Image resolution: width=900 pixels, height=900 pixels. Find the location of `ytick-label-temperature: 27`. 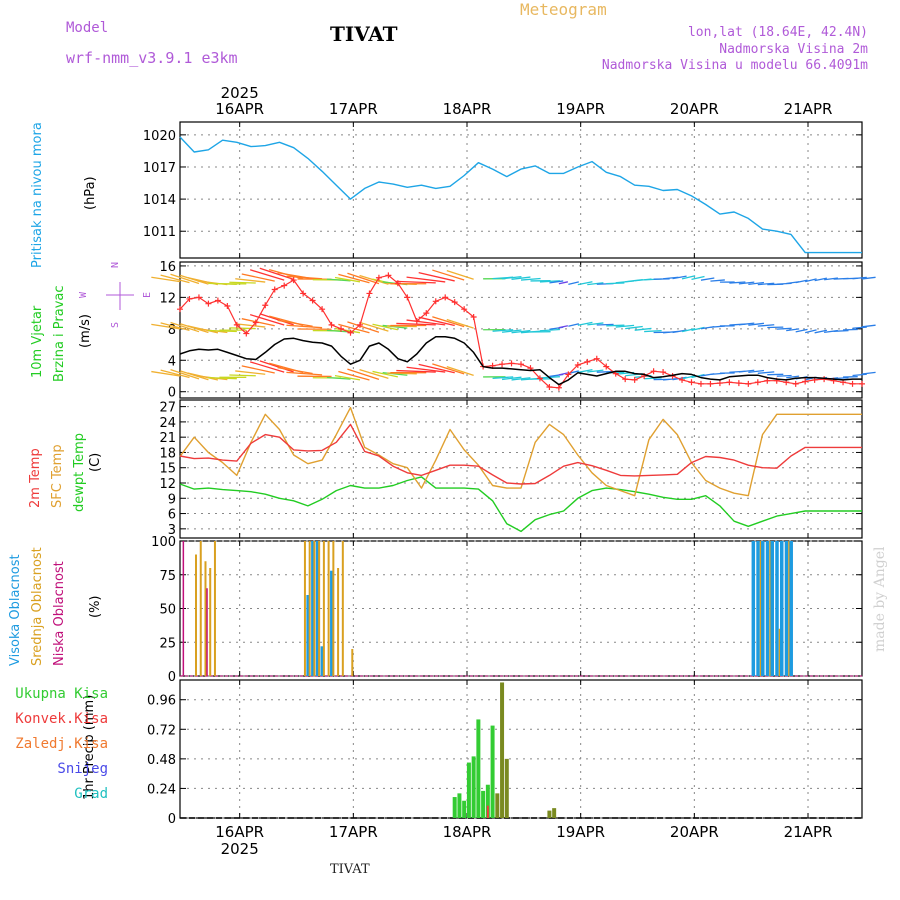

ytick-label-temperature: 27 is located at coordinates (167, 408).